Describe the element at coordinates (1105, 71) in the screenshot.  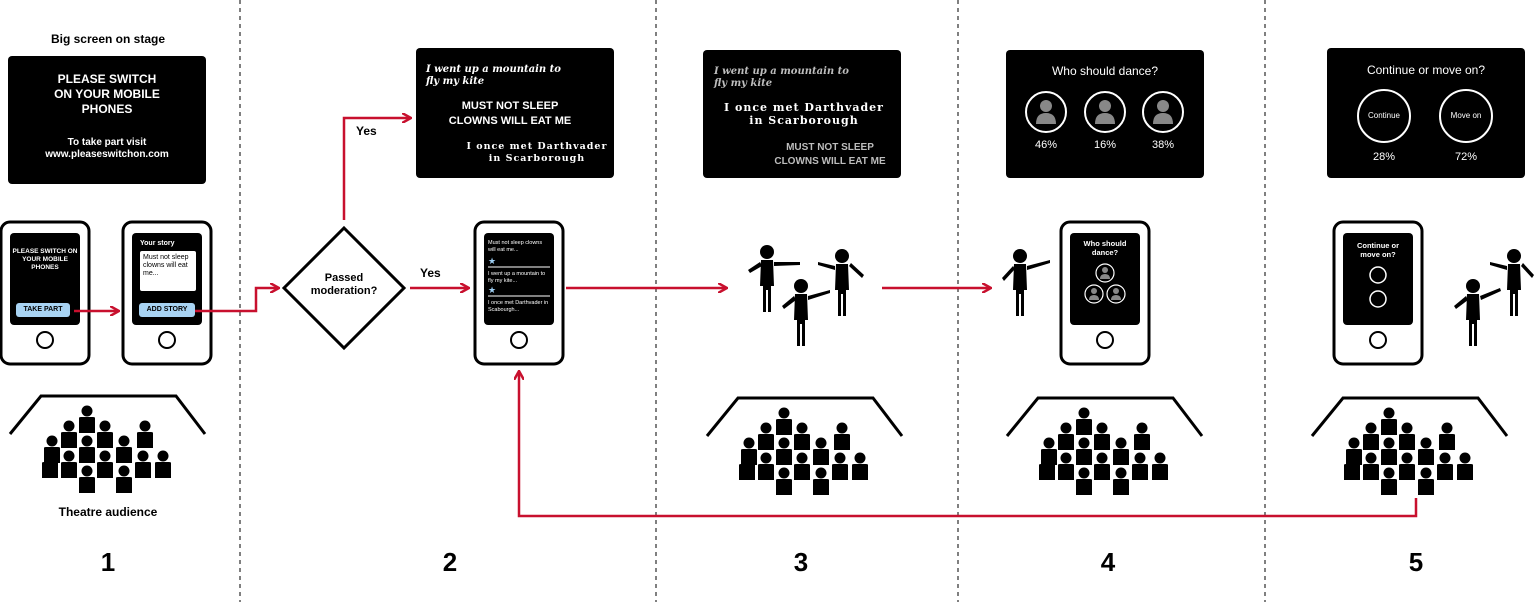
I see `screen4-title: Who should dance?` at that location.